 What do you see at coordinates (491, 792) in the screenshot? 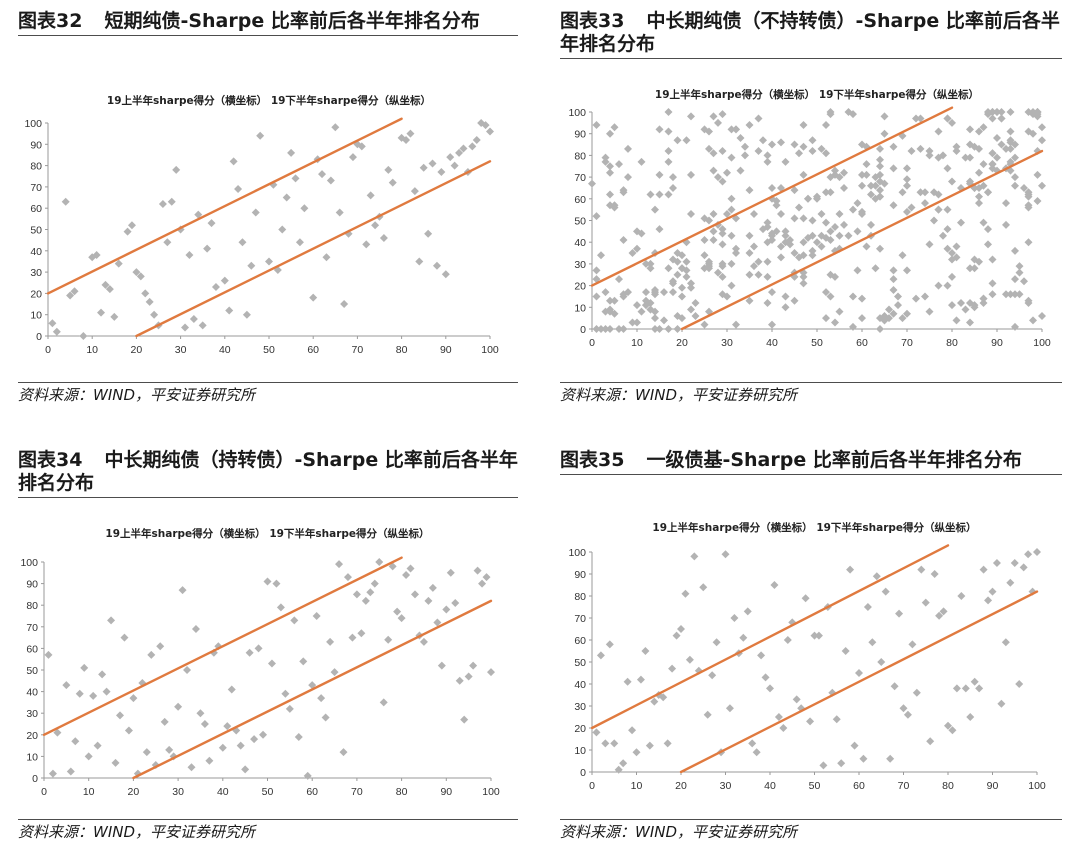
I see `x-tick-label: 100` at bounding box center [491, 792].